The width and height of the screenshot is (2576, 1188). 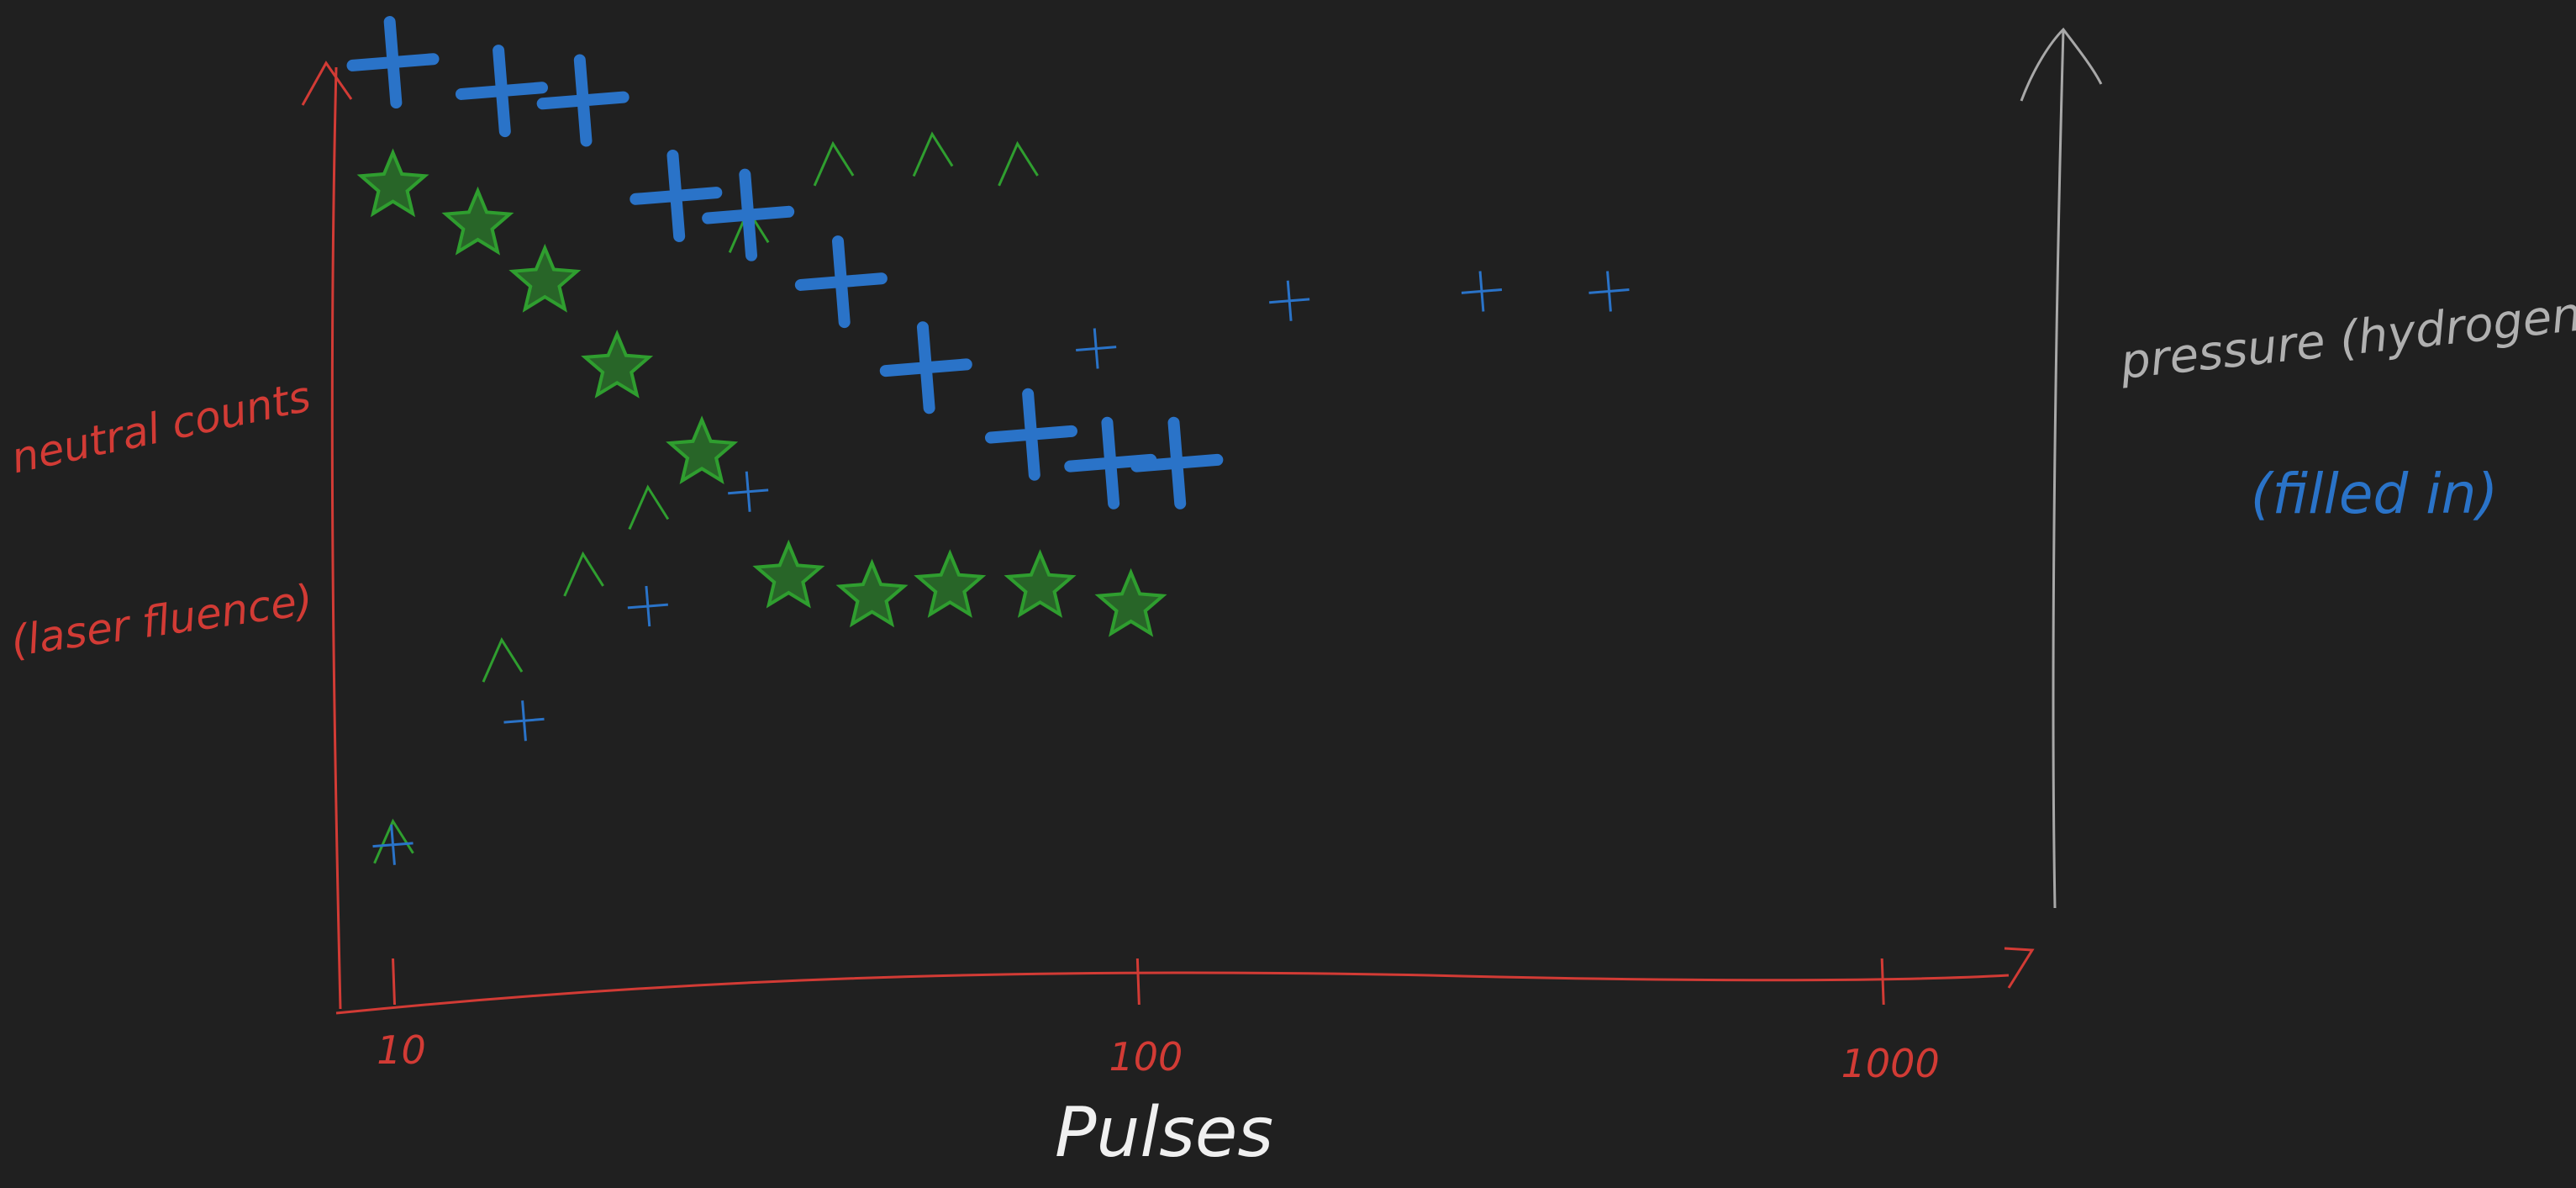 What do you see at coordinates (327, 83) in the screenshot?
I see `y-axis-arrow` at bounding box center [327, 83].